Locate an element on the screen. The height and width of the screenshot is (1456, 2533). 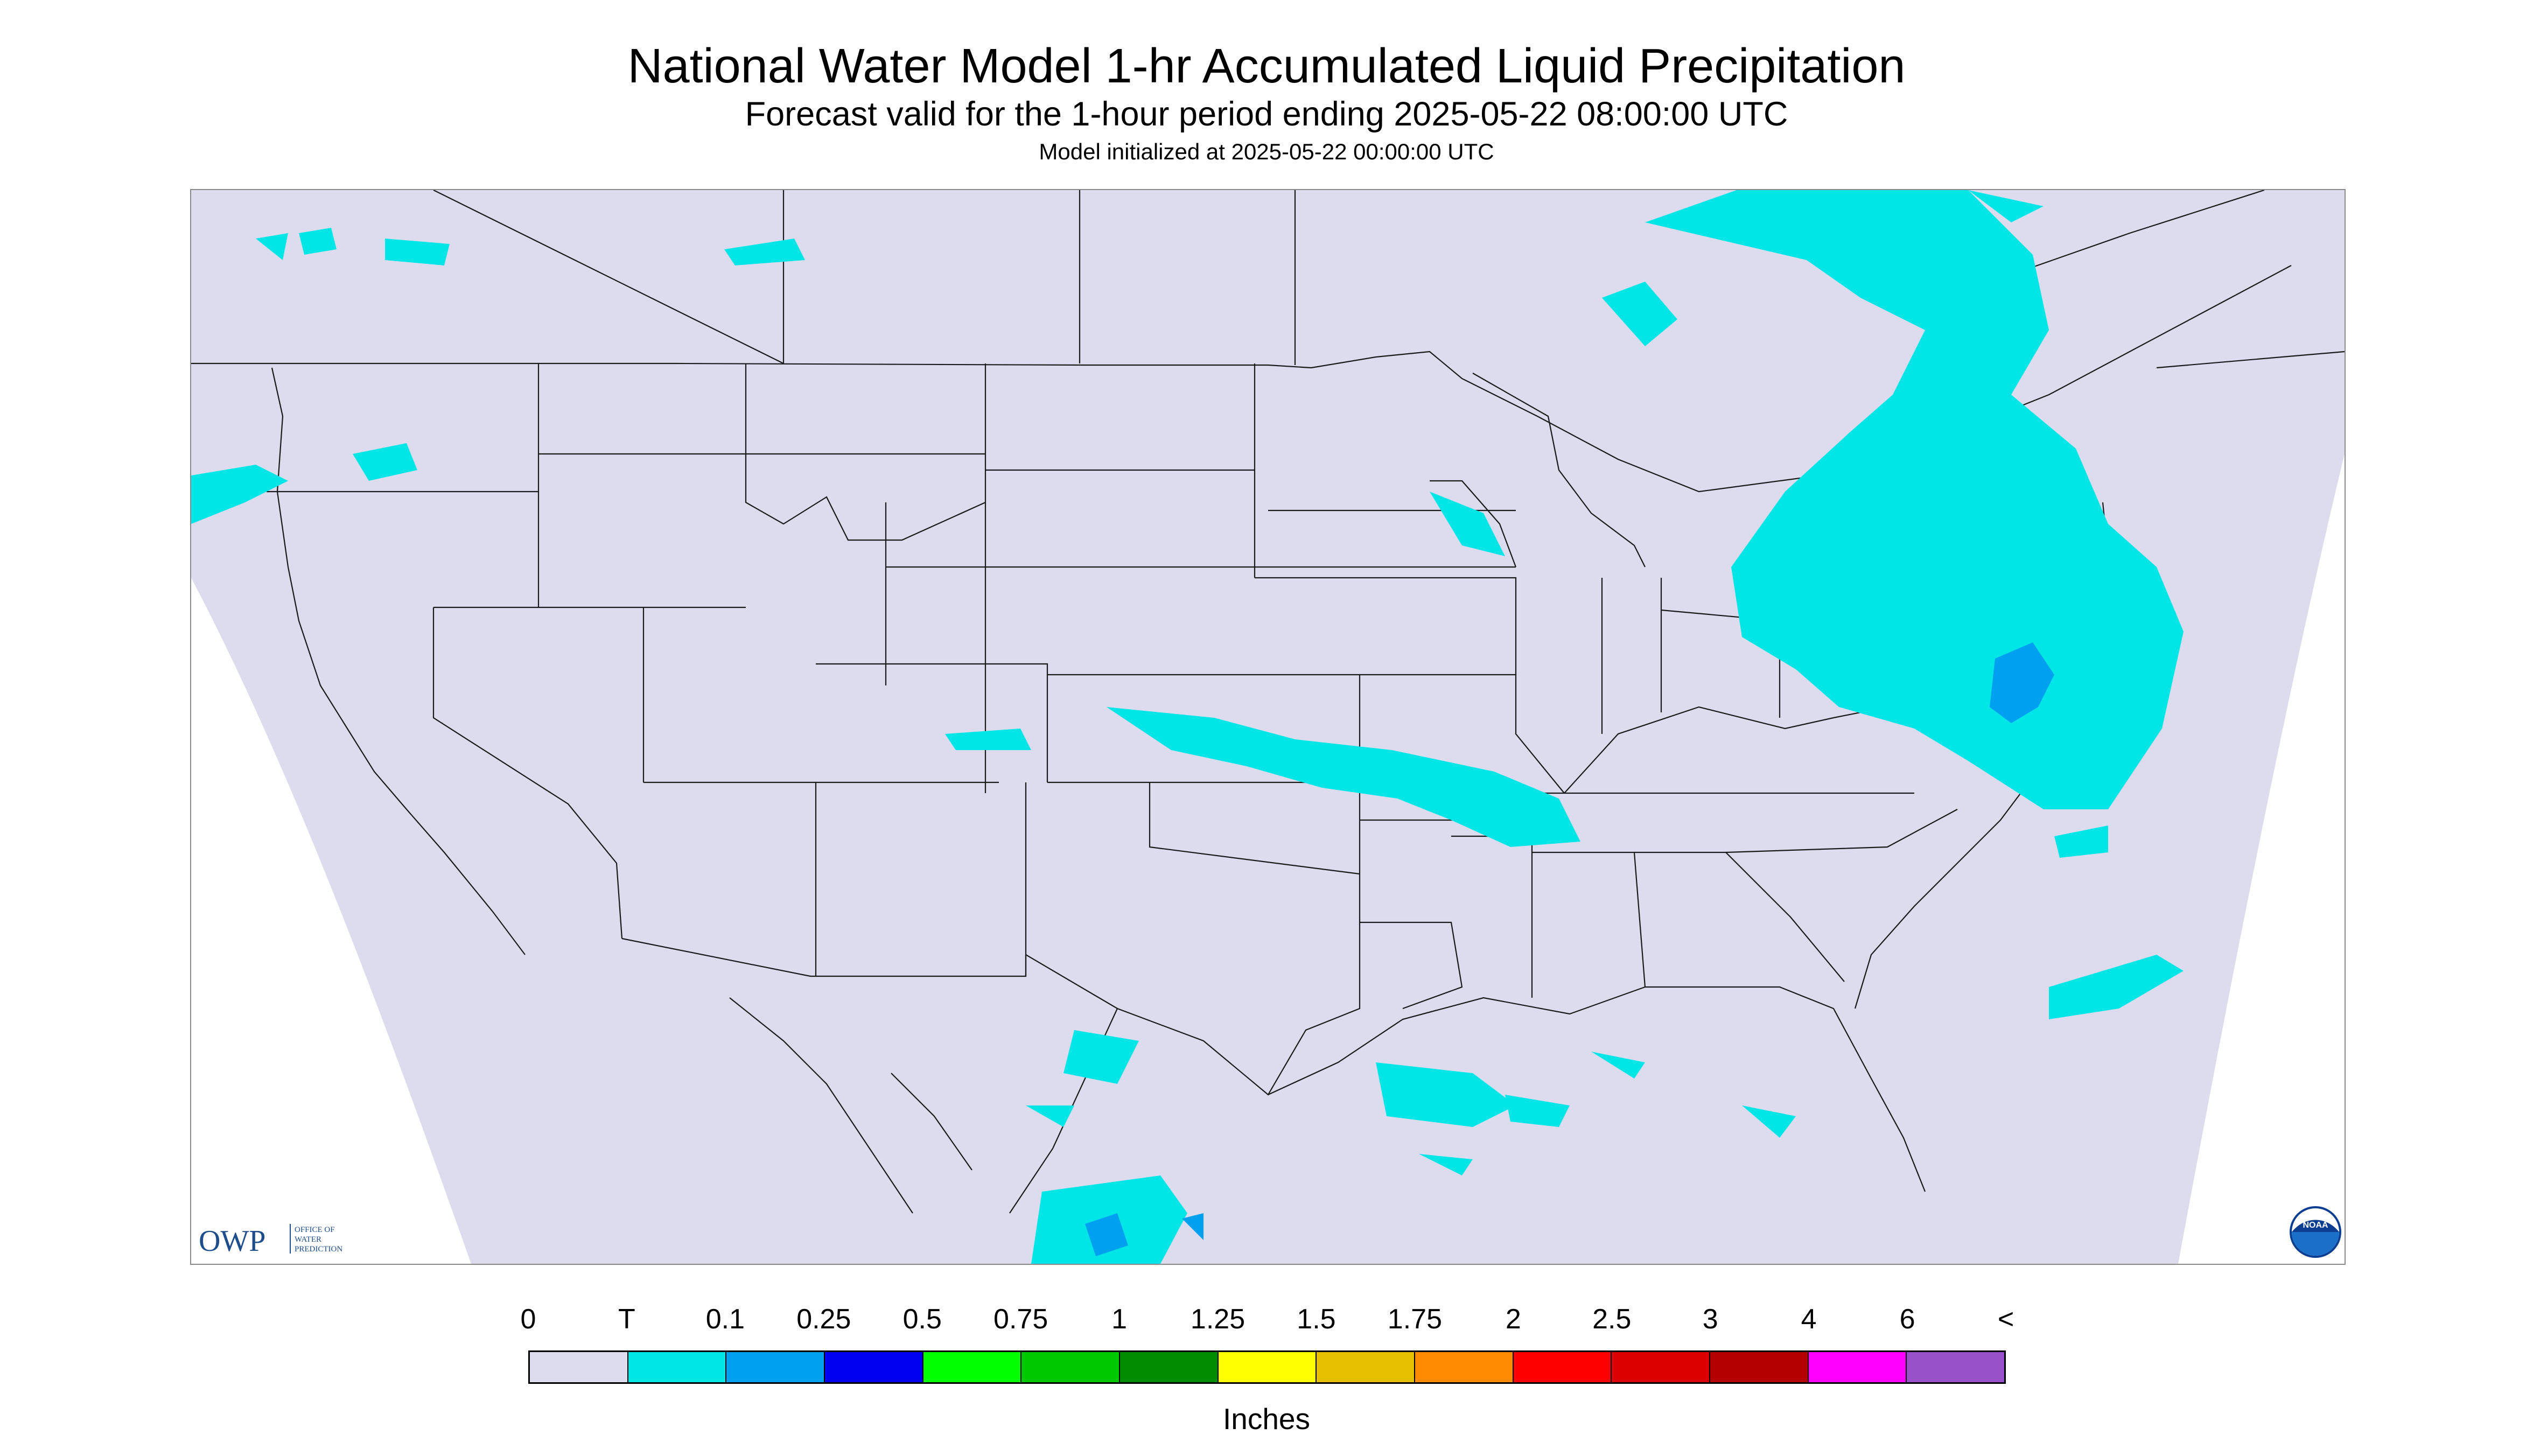
legend-tick-label: T is located at coordinates (627, 1319).